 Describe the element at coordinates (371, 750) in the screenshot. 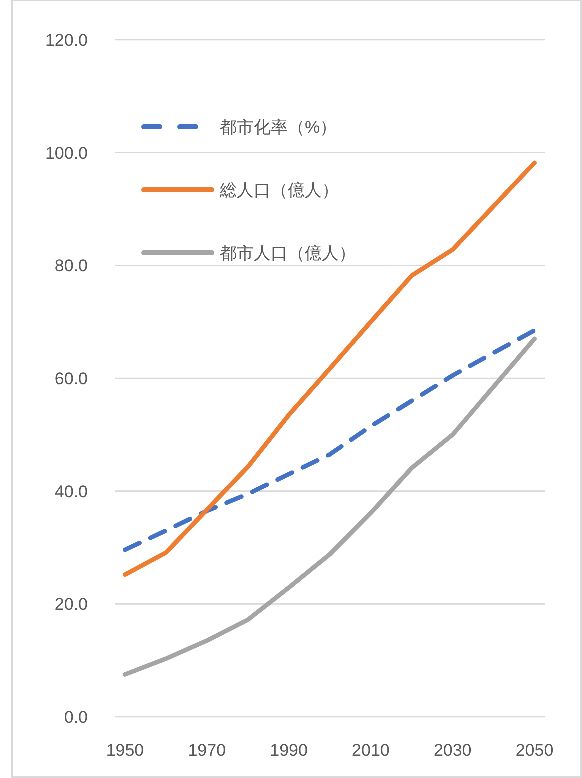

I see `x-tick-label: 2010` at that location.